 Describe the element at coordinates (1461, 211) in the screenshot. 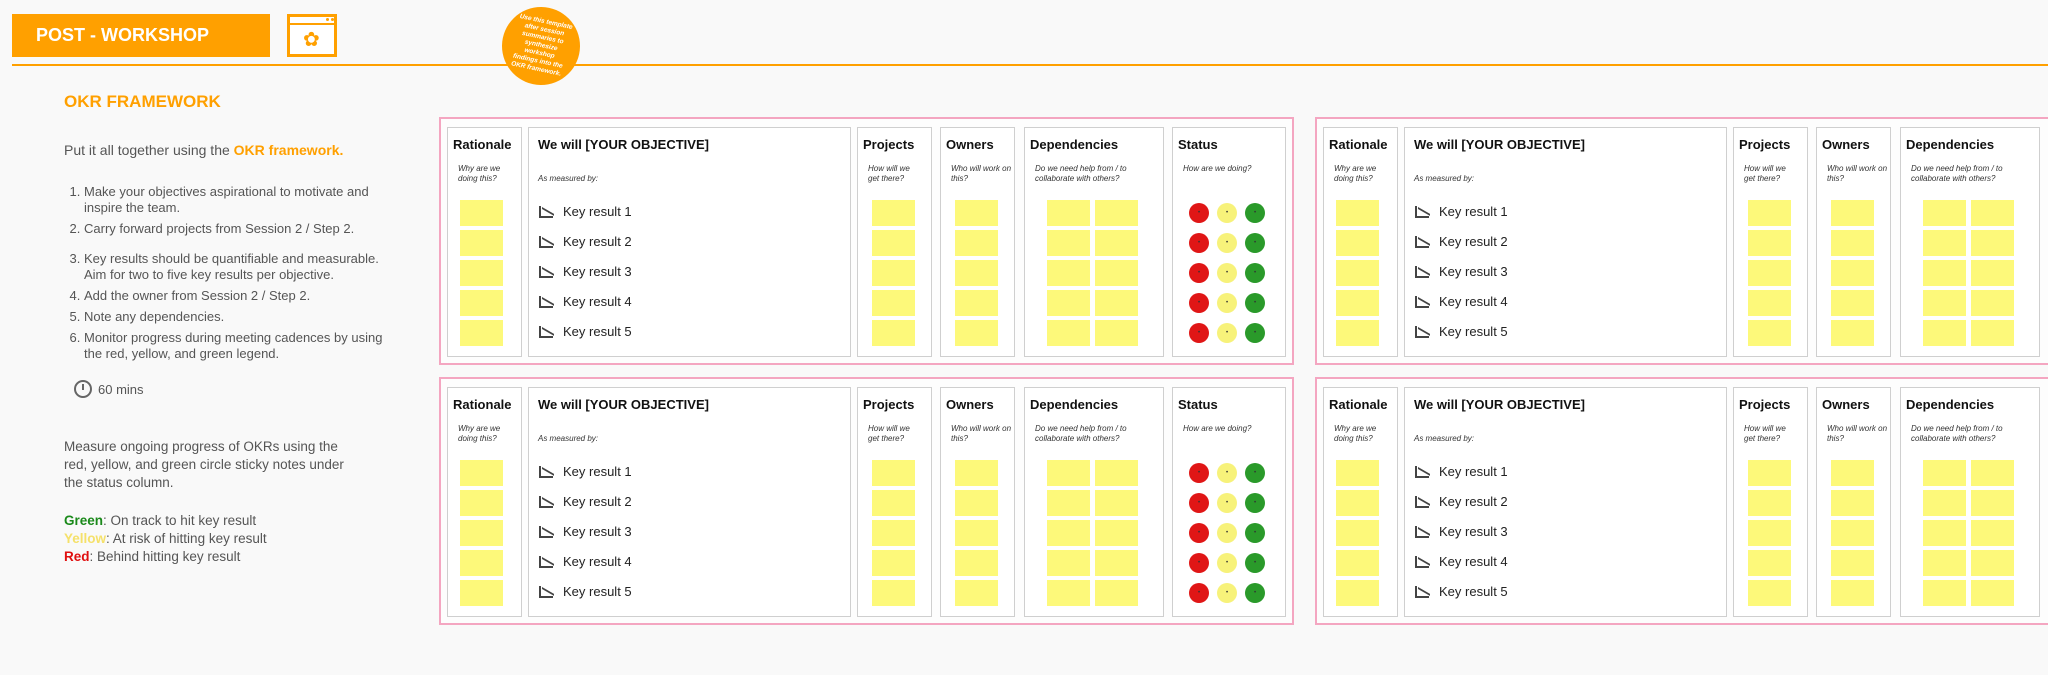

I see `key-result-item: Key result 1` at that location.